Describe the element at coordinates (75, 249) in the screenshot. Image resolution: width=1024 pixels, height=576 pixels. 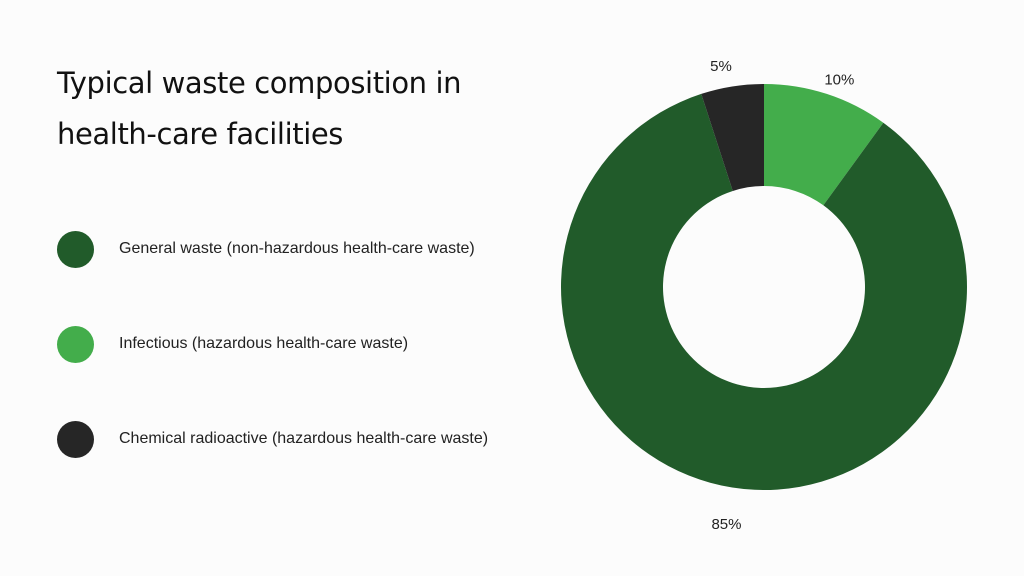
I see `legend-swatch-general-waste` at that location.